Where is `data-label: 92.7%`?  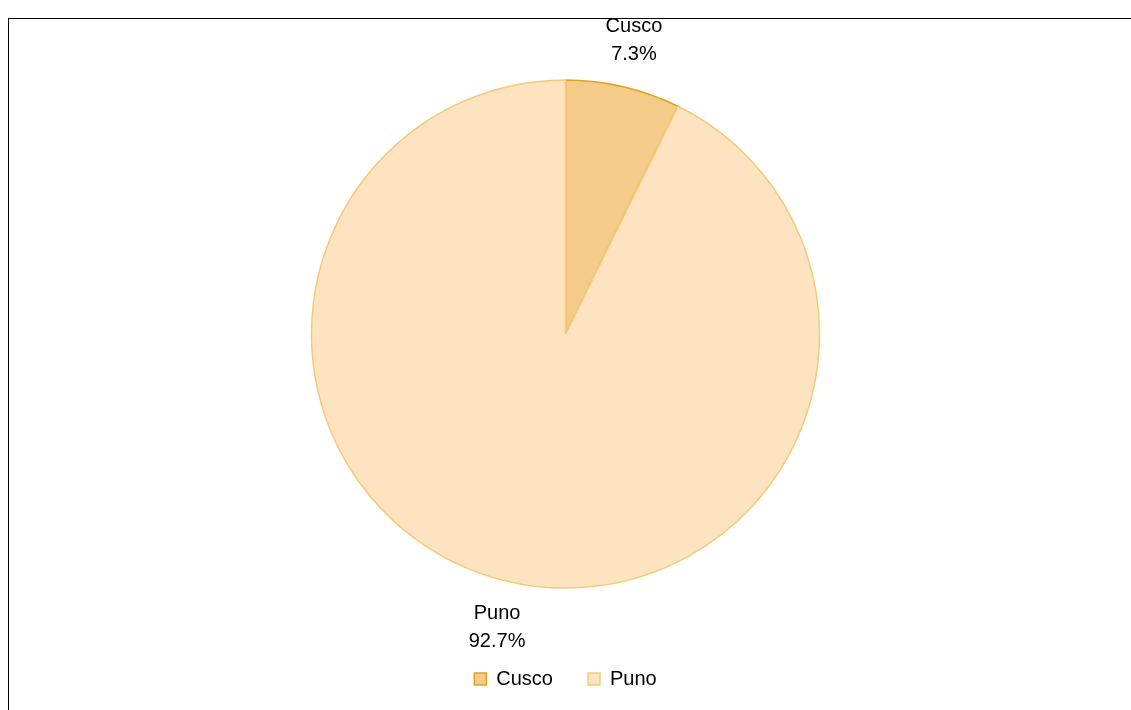 data-label: 92.7% is located at coordinates (497, 639).